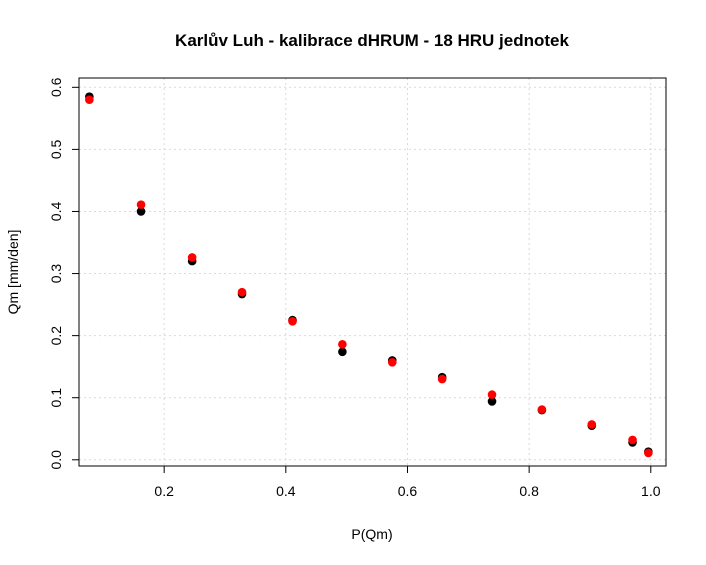  What do you see at coordinates (56, 398) in the screenshot?
I see `y-tick-label: 0.1` at bounding box center [56, 398].